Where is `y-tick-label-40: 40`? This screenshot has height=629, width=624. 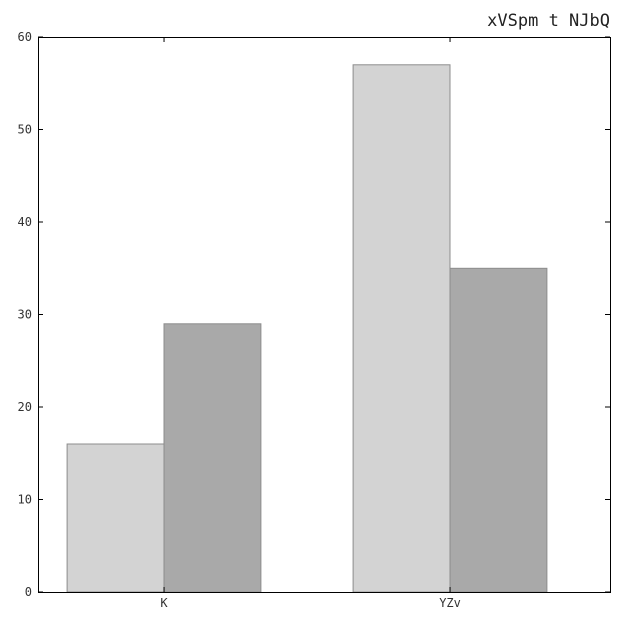 y-tick-label-40: 40 is located at coordinates (25, 222).